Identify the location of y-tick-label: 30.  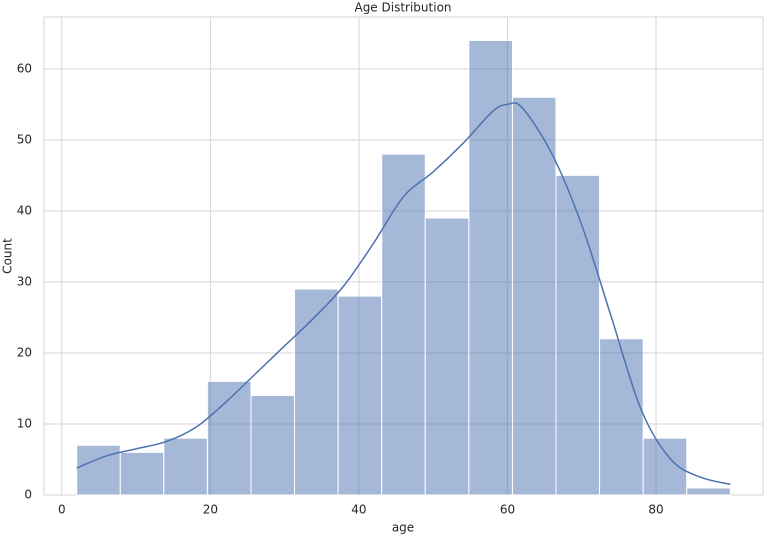
(24, 281).